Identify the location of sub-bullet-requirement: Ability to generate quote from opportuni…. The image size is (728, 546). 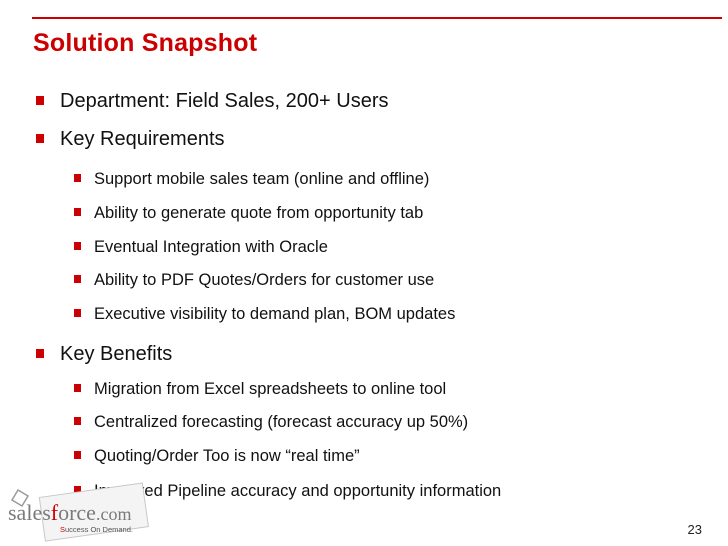
(248, 213).